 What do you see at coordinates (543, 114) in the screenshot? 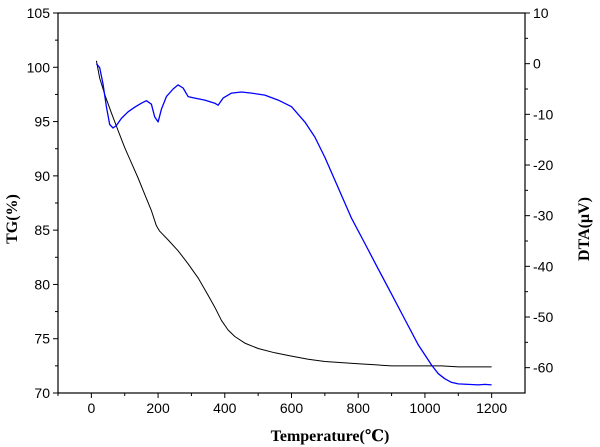
I see `right-tick-label: -10` at bounding box center [543, 114].